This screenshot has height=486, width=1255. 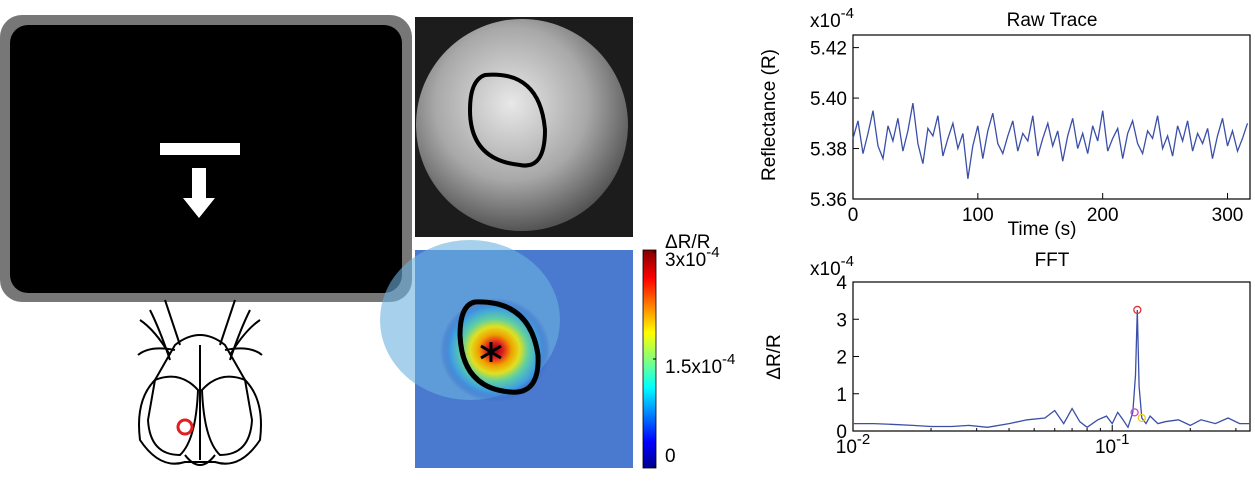 What do you see at coordinates (841, 283) in the screenshot?
I see `y-tick-label: 4` at bounding box center [841, 283].